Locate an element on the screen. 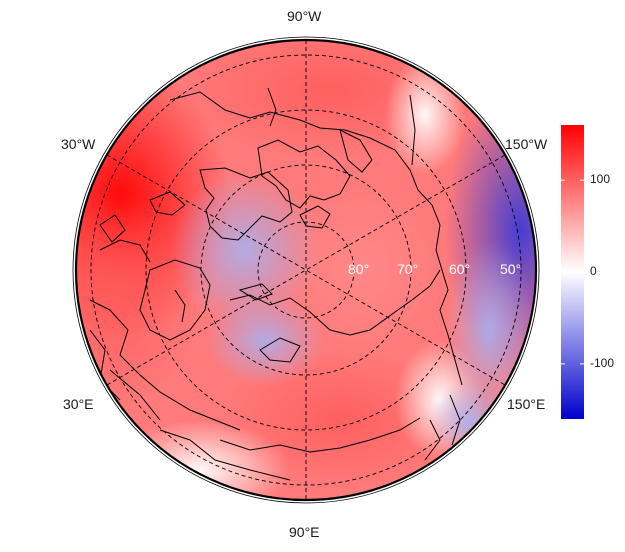 This screenshot has width=625, height=552. lon-label-150w: 150°W is located at coordinates (526, 144).